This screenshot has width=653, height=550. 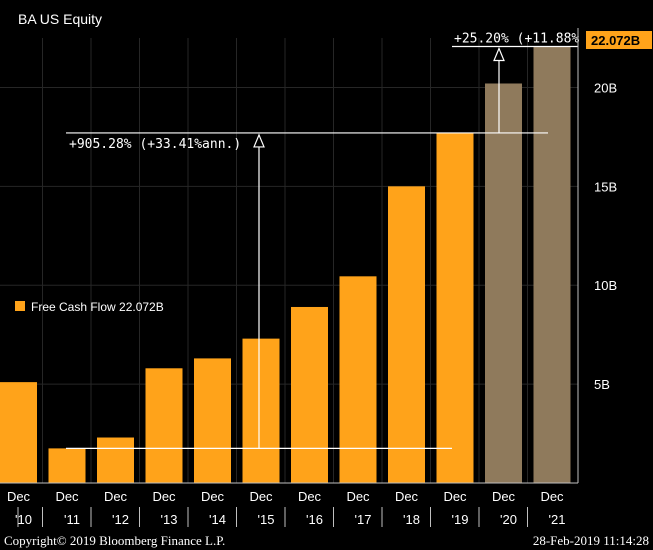 I want to click on y-axis: 5B 10B 15B 20B, so click(x=597, y=255).